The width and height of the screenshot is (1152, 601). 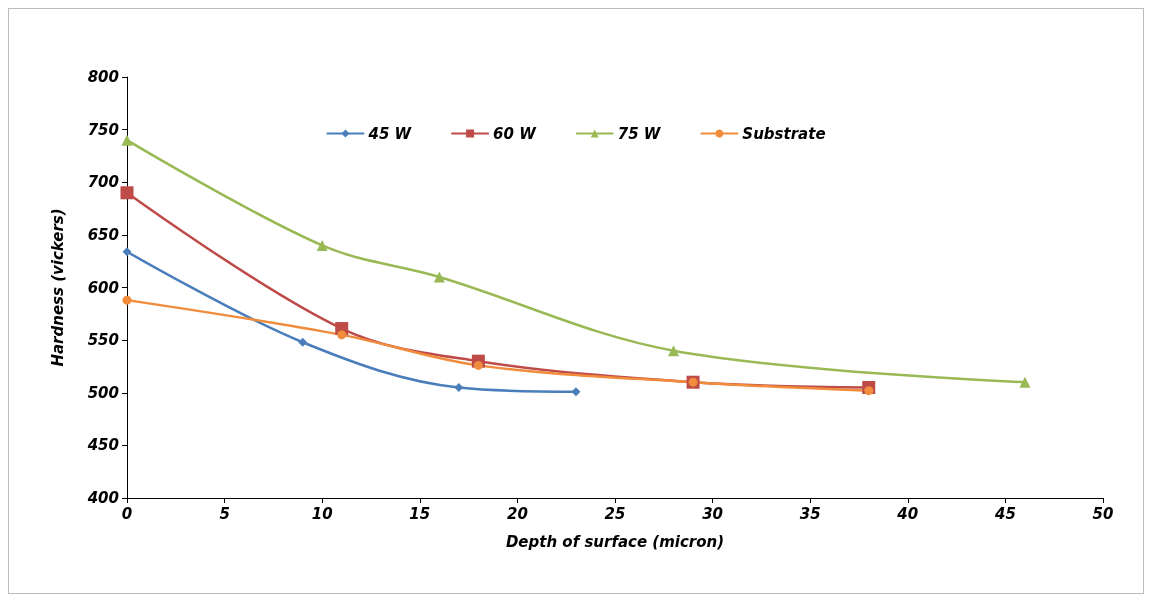 What do you see at coordinates (103, 77) in the screenshot?
I see `y-tick-label: 800` at bounding box center [103, 77].